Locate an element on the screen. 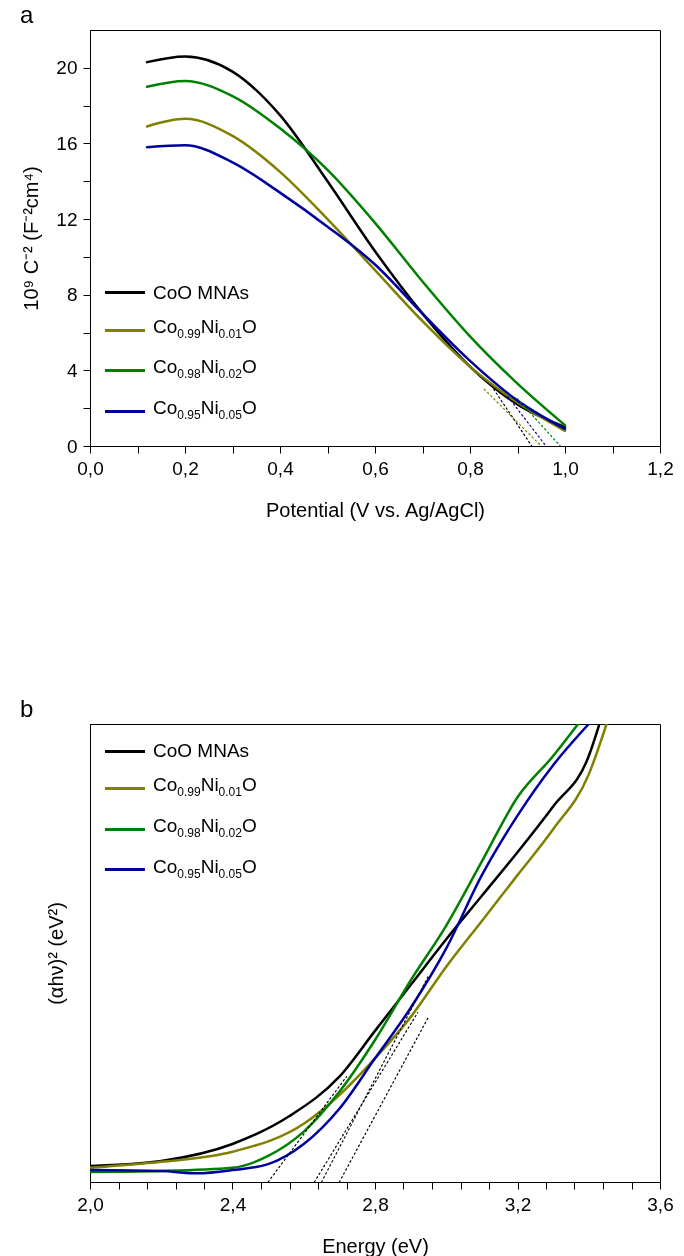 The image size is (684, 1256). y-axis-title: (αhν)² (eV²) is located at coordinates (55, 953).